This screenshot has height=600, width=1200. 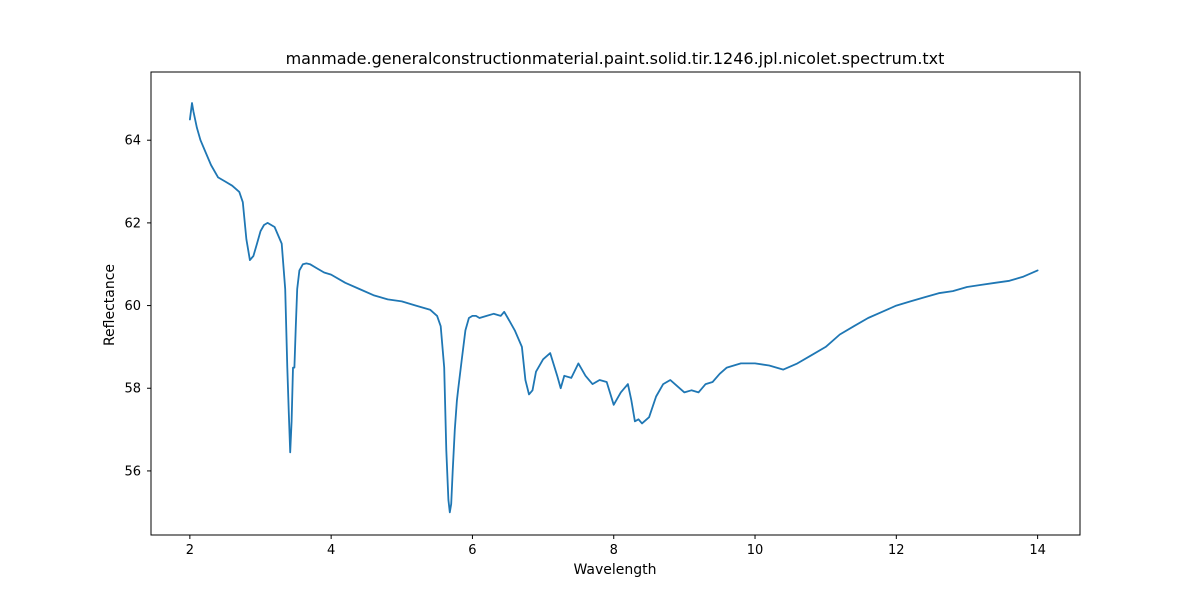 I want to click on y-tick-label: 56, so click(x=132, y=471).